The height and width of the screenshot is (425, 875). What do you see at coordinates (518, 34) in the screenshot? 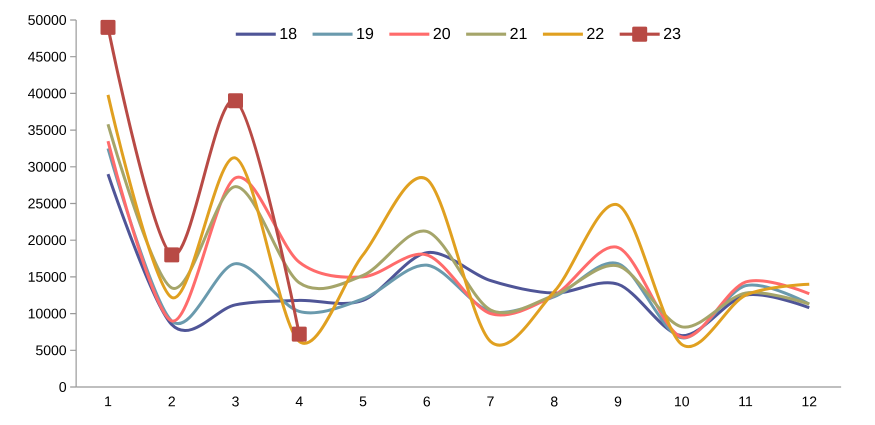
I see `legend-label: 21` at bounding box center [518, 34].